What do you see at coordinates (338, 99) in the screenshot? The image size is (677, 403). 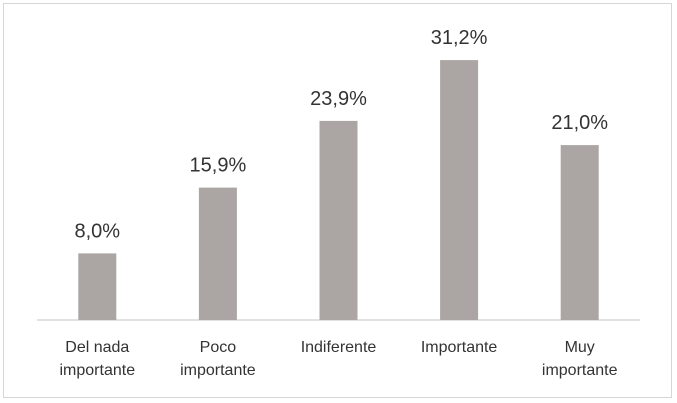 I see `data-label-3: 23,9%` at bounding box center [338, 99].